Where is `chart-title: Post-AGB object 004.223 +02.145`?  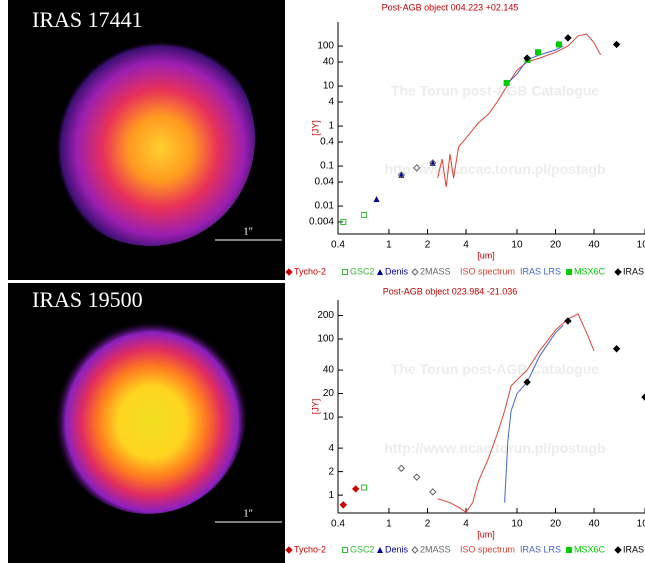 chart-title: Post-AGB object 004.223 +02.145 is located at coordinates (450, 7).